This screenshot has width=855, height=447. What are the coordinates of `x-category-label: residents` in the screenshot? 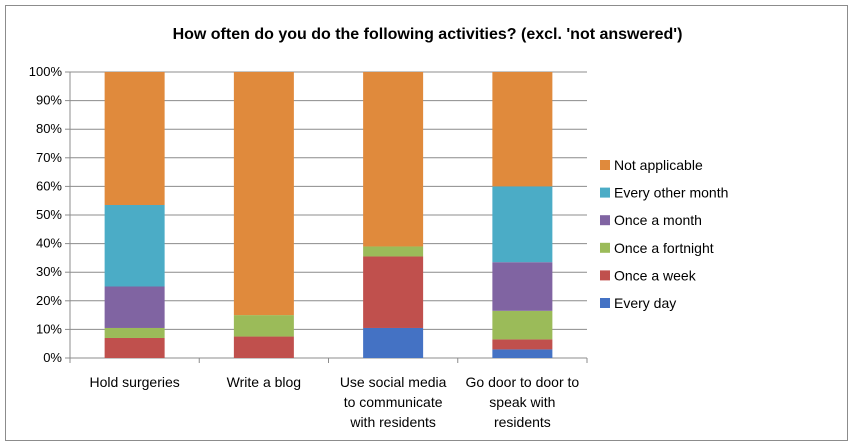 It's located at (522, 422).